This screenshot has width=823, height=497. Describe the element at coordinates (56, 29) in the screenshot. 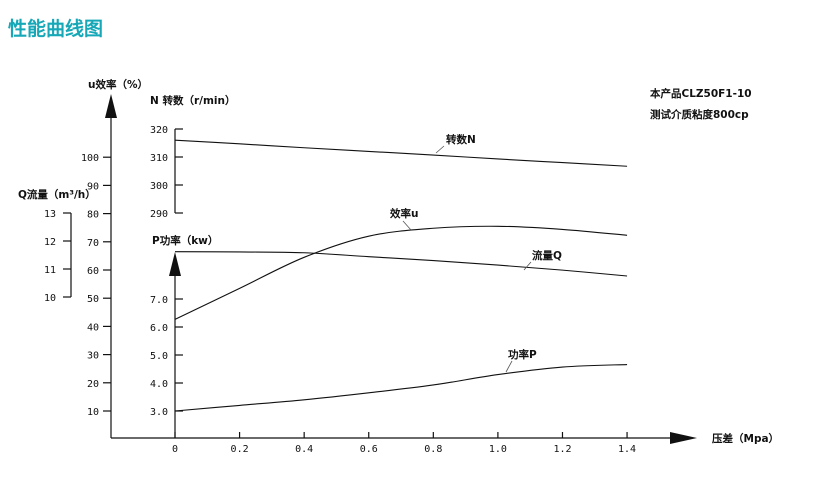

I see `page-title: 性能曲线图` at that location.